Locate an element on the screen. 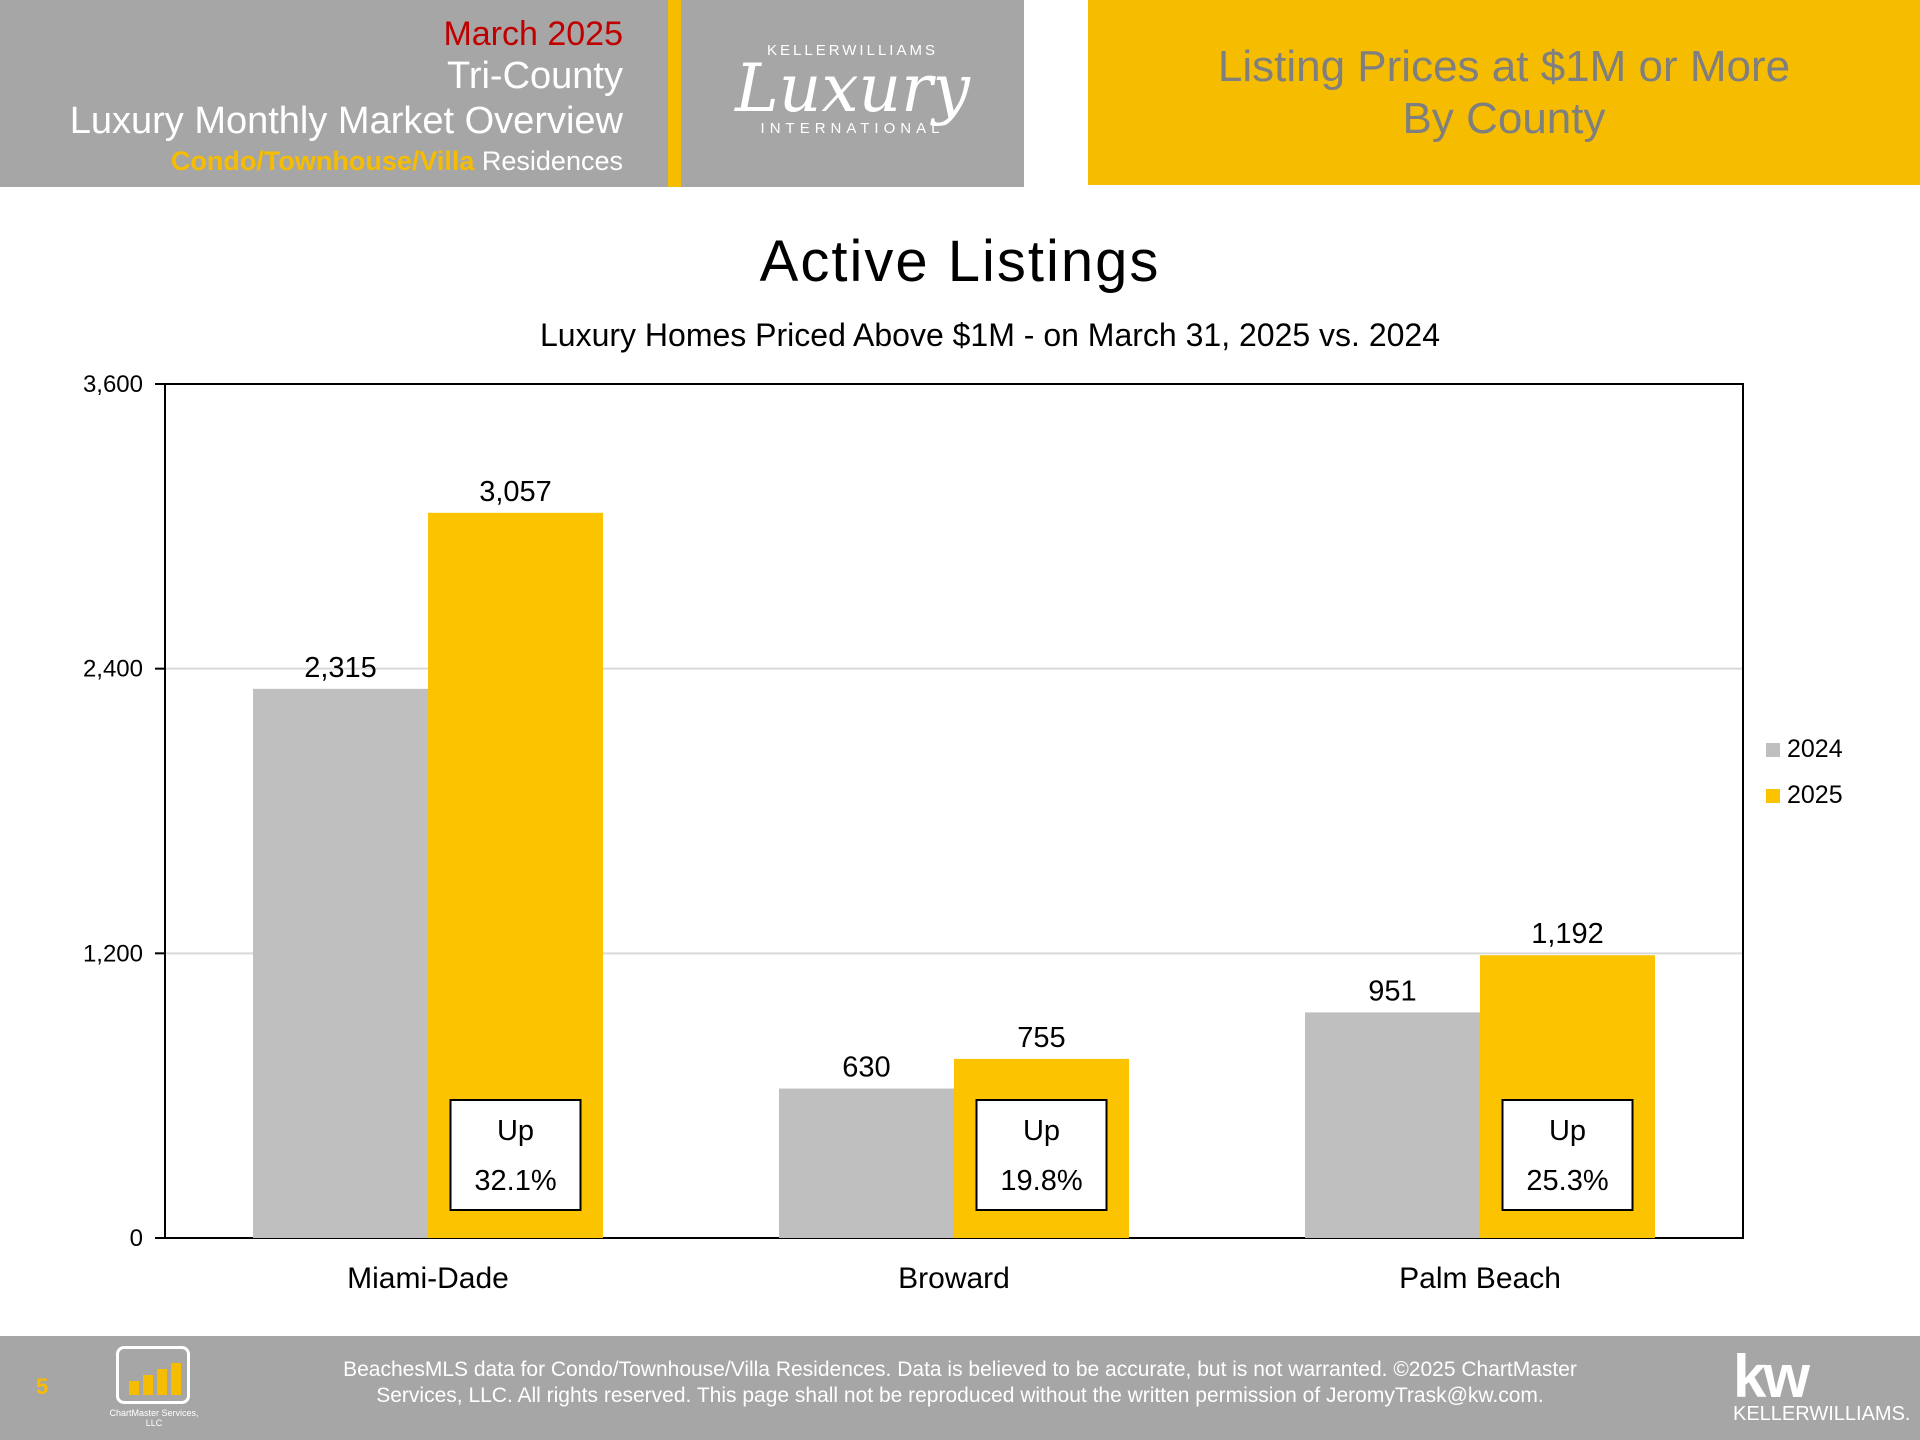 The height and width of the screenshot is (1440, 1920). y-tick-label: 3,600 is located at coordinates (113, 384).